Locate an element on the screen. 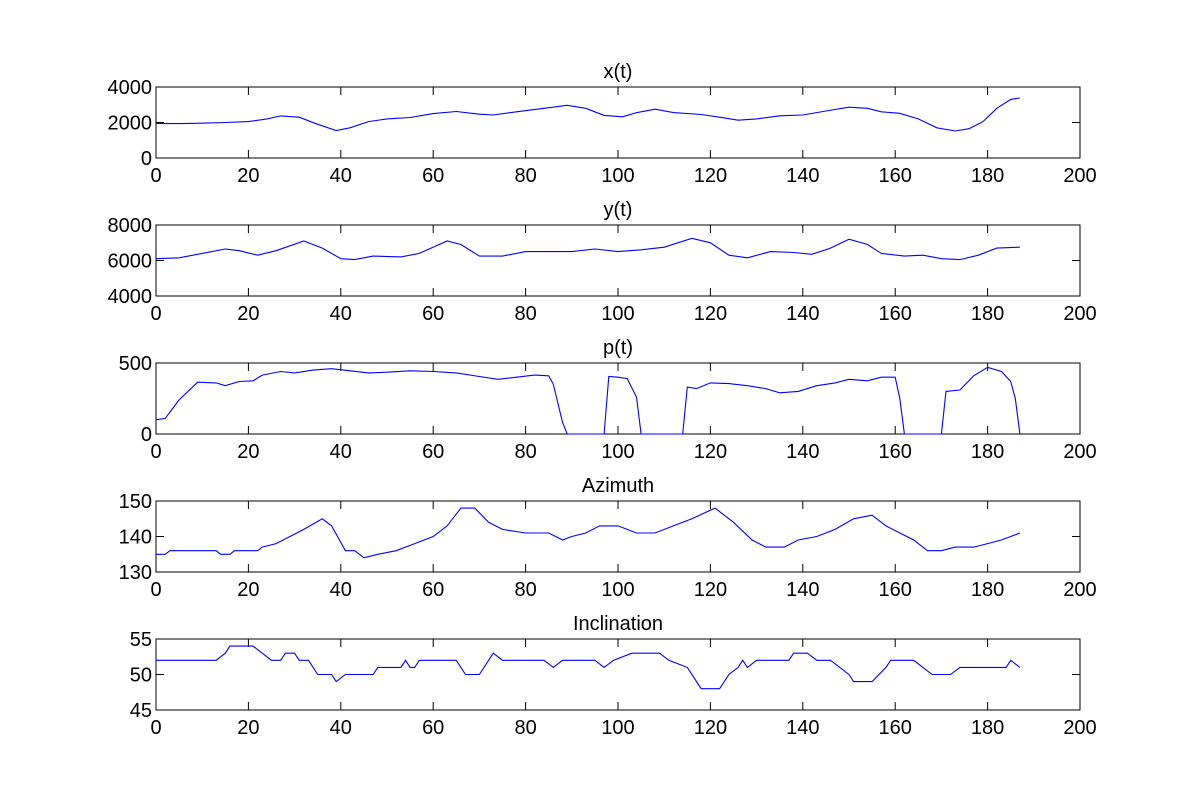 This screenshot has height=801, width=1200. subplot-title: y(t) is located at coordinates (618, 210).